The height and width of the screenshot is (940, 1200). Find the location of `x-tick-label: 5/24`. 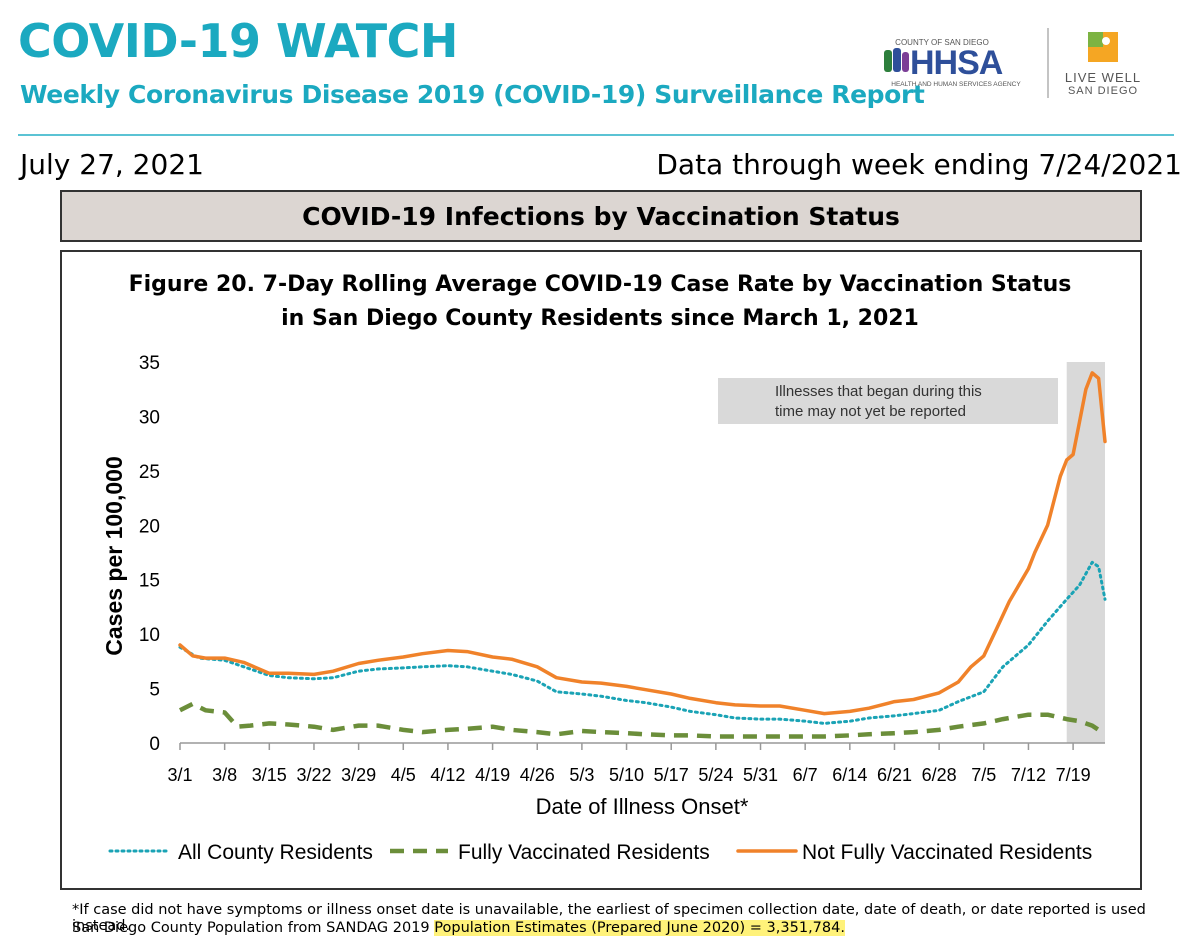

x-tick-label: 5/24 is located at coordinates (715, 775).